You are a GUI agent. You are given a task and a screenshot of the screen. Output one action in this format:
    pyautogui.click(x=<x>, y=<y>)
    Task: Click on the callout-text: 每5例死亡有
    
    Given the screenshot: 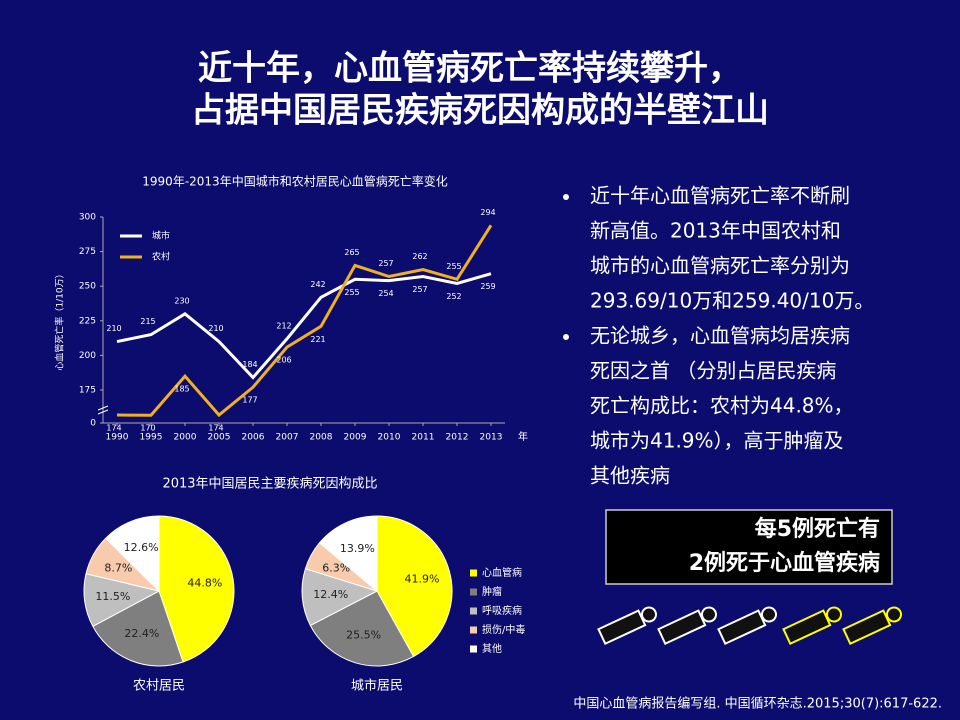 What is the action you would take?
    pyautogui.click(x=817, y=529)
    